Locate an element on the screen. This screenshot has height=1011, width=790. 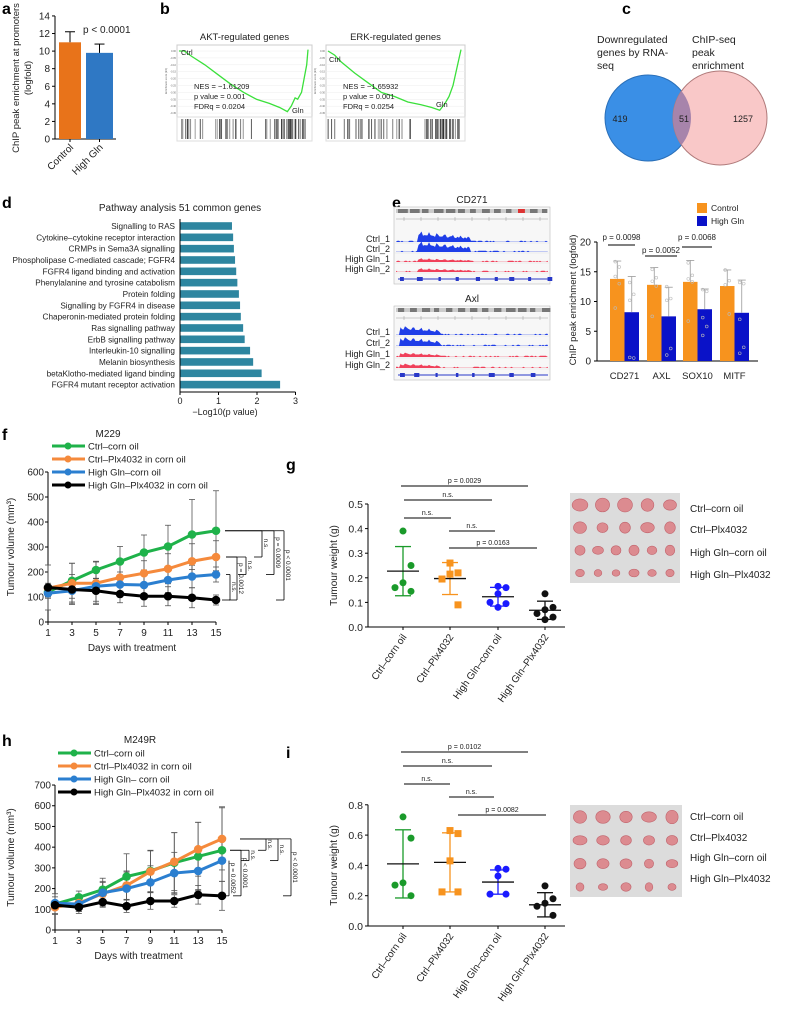
e-bar-high-gln is located at coordinates (631, 336).